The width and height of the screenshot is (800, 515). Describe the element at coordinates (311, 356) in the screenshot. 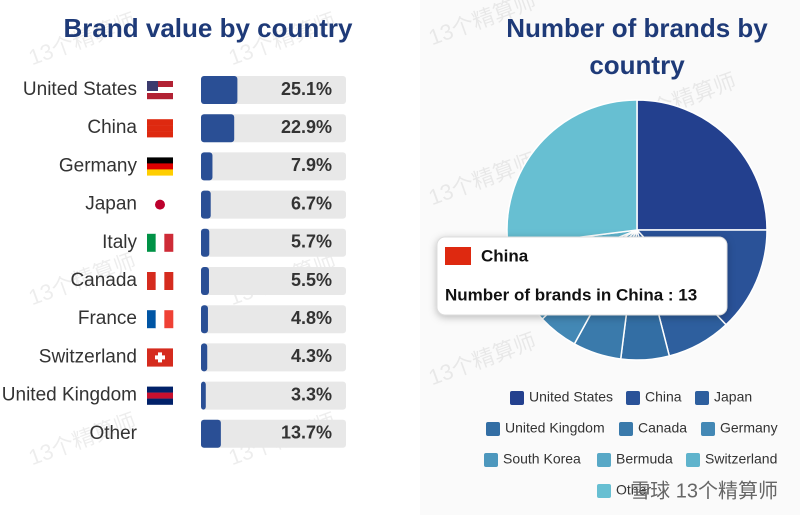

I see `value-label: 4.3%` at that location.